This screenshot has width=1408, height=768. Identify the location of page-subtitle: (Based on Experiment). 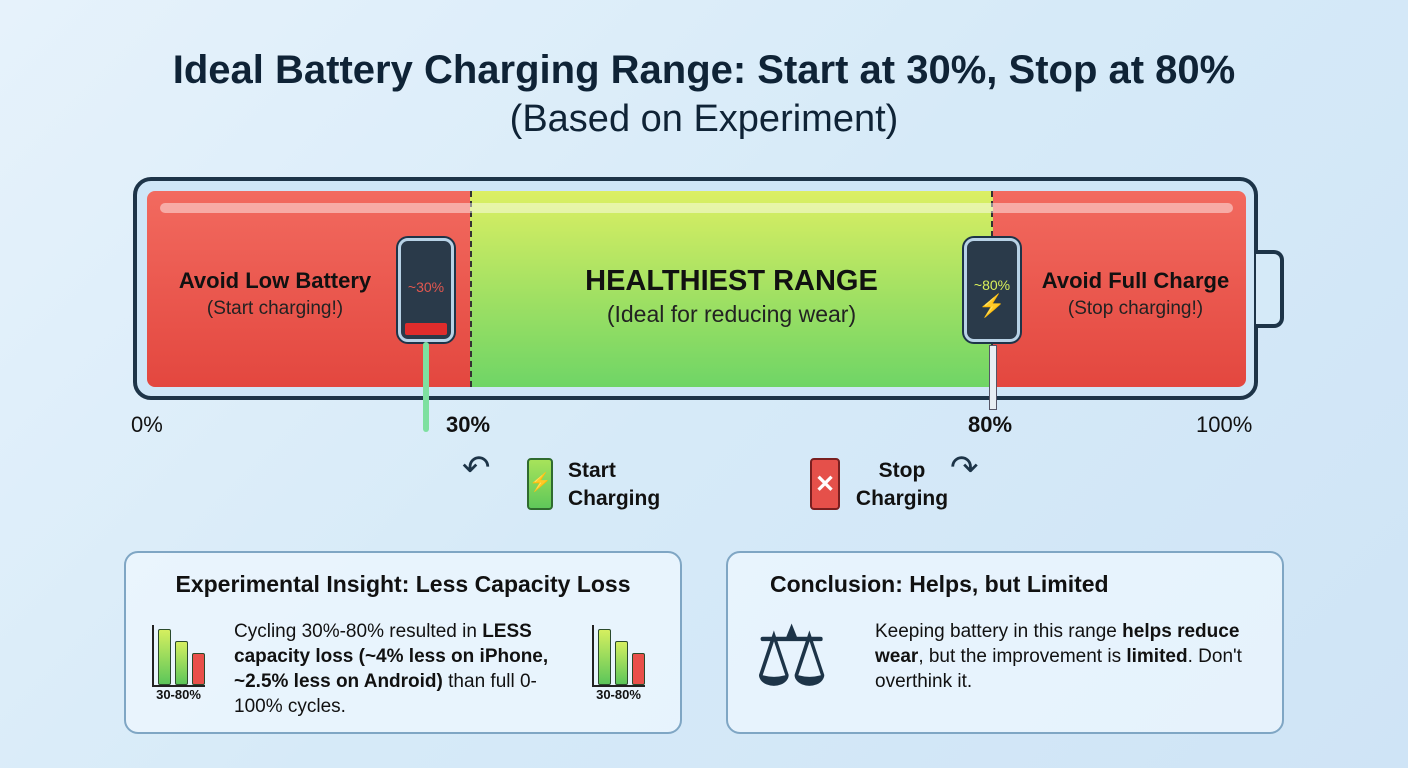
(704, 119).